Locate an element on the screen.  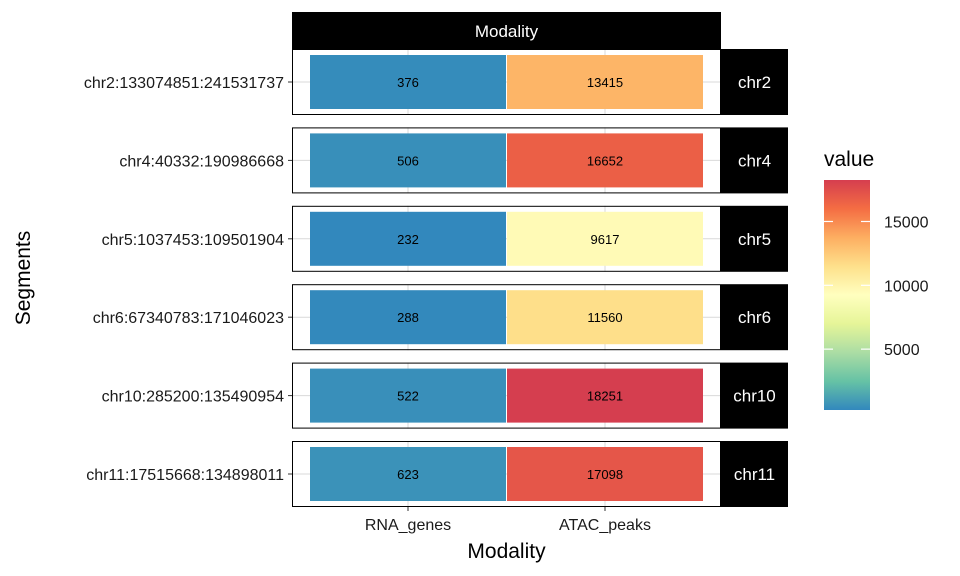
legend-tick-label: 5000 is located at coordinates (902, 350).